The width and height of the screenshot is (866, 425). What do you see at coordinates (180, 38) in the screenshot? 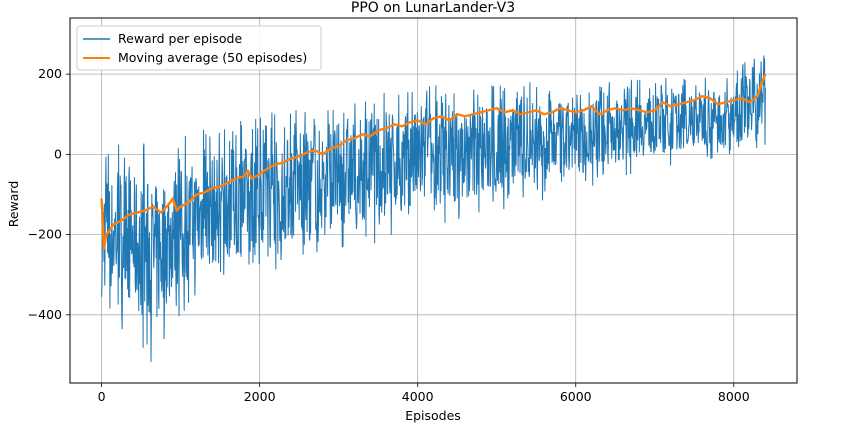
I see `legend-label-reward: Reward per episode` at bounding box center [180, 38].